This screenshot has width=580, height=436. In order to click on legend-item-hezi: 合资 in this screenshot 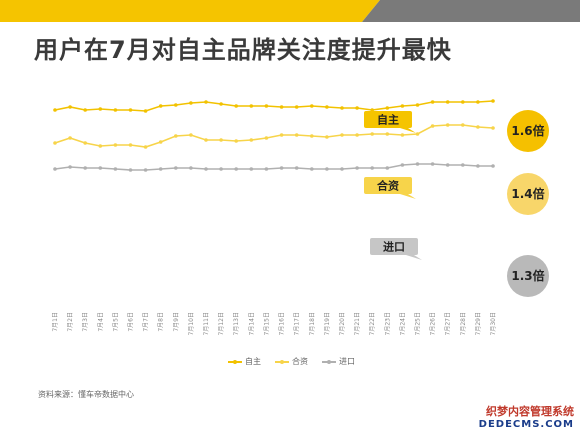, I will do `click(291, 361)`.